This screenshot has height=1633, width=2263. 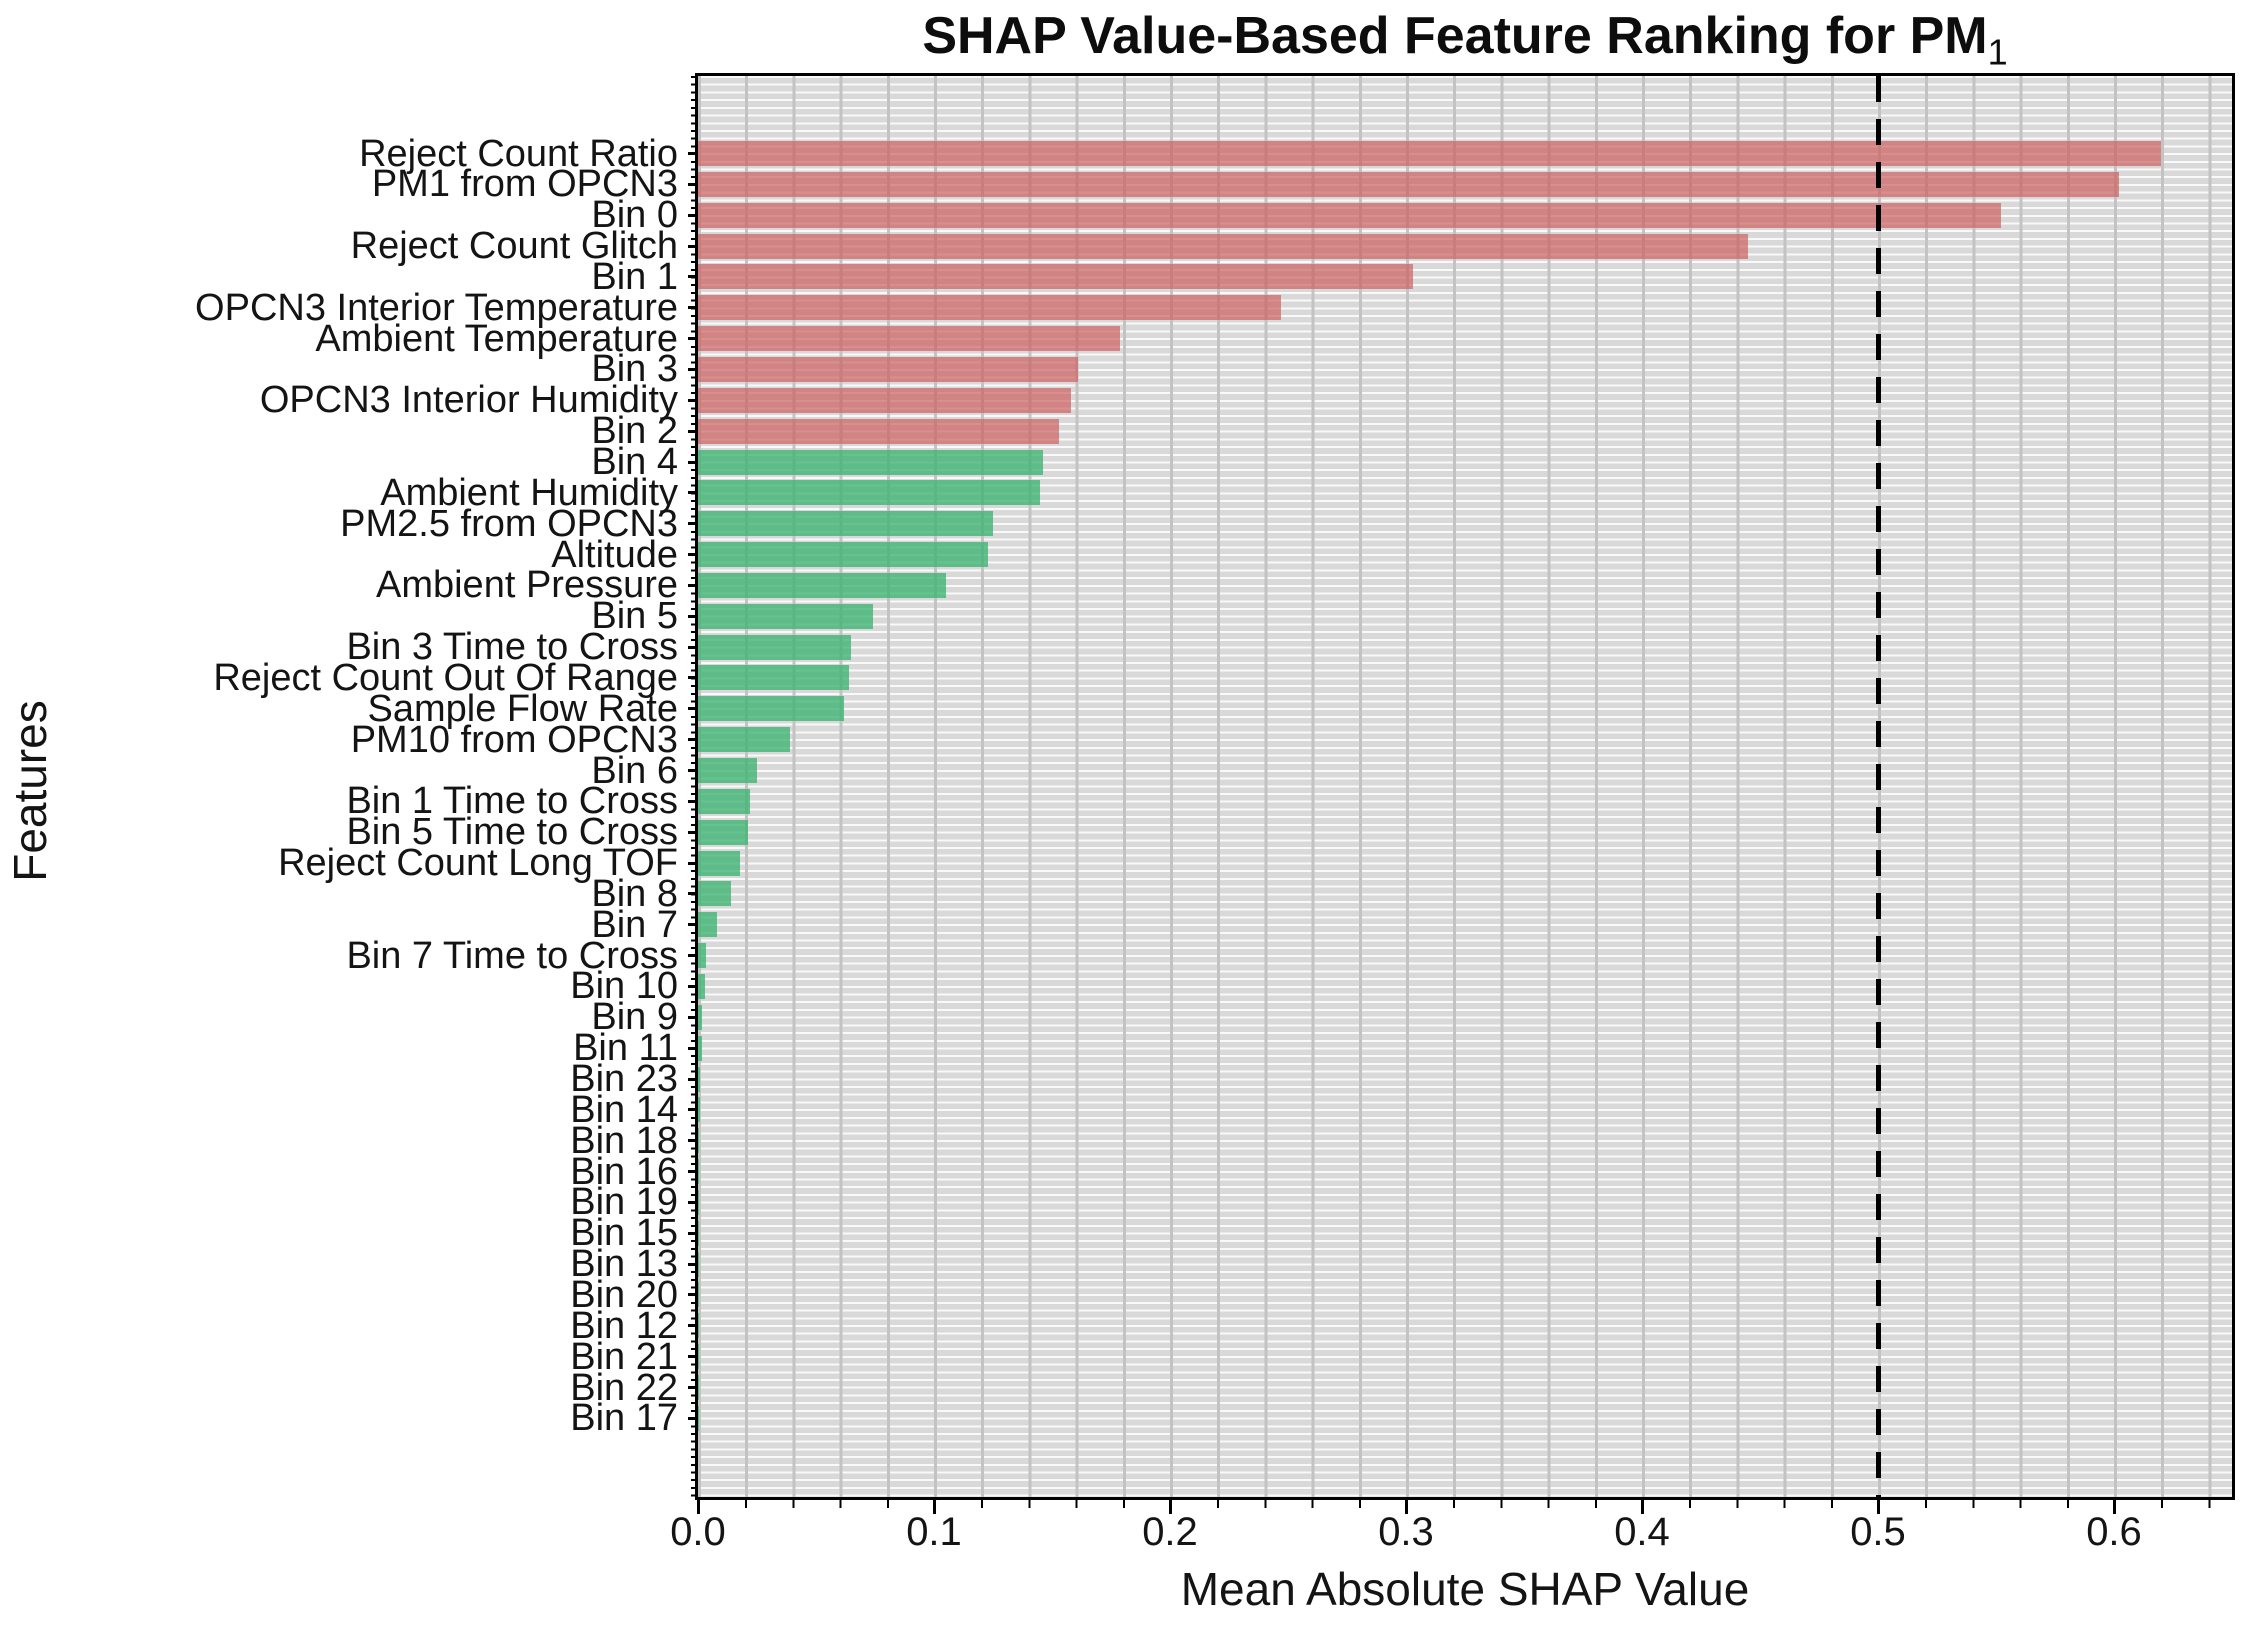 What do you see at coordinates (624, 1325) in the screenshot?
I see `y-tick-label: Bin 12` at bounding box center [624, 1325].